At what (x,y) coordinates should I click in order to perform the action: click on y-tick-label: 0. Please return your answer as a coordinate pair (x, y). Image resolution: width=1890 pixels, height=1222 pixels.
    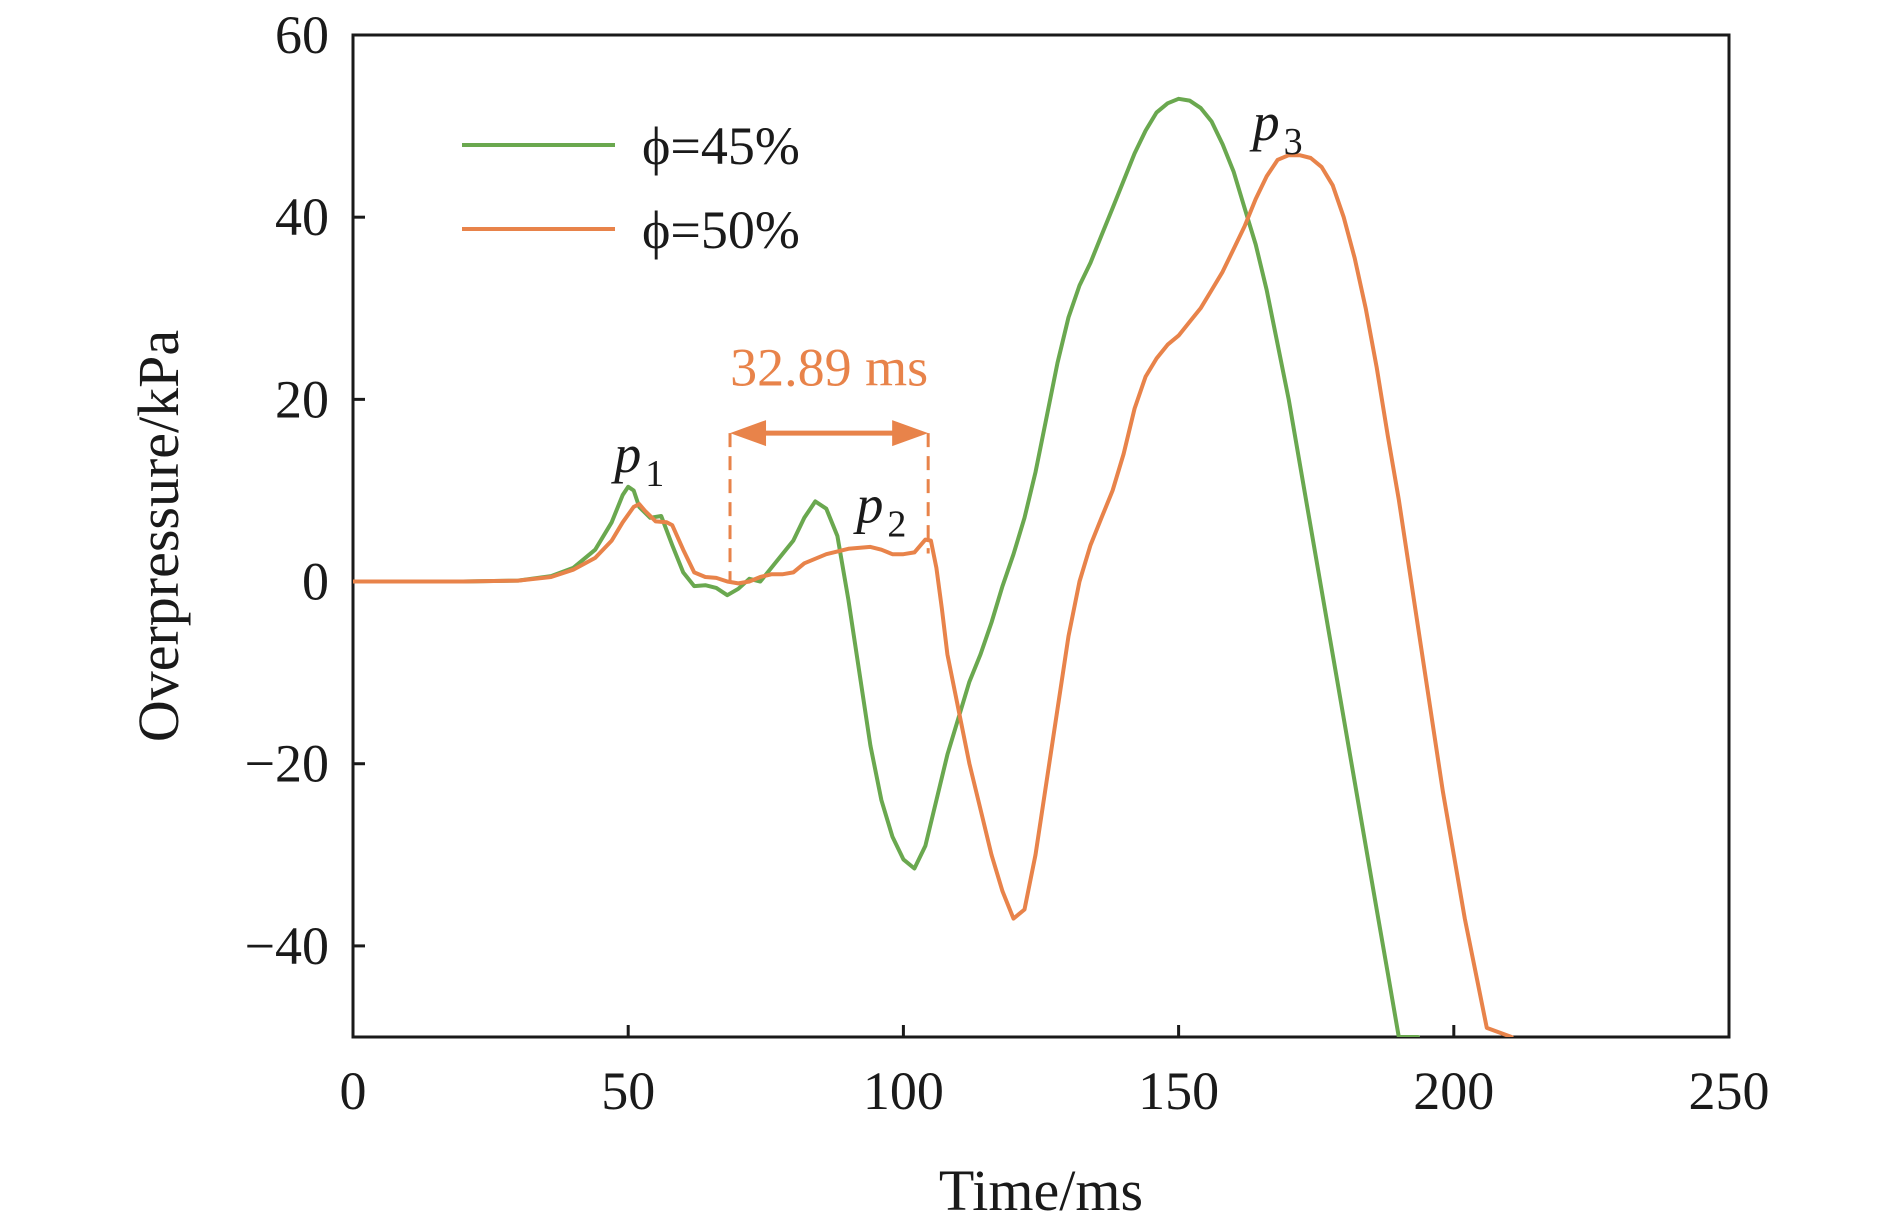
    Looking at the image, I should click on (315, 582).